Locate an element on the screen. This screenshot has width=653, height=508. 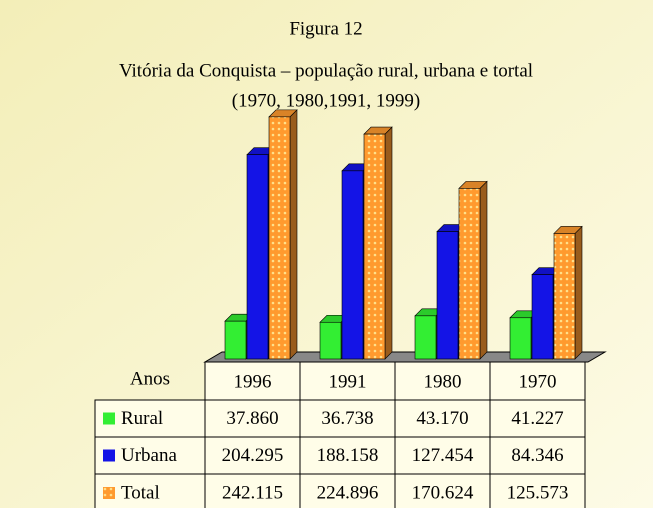
legend-label: Rural is located at coordinates (142, 418).